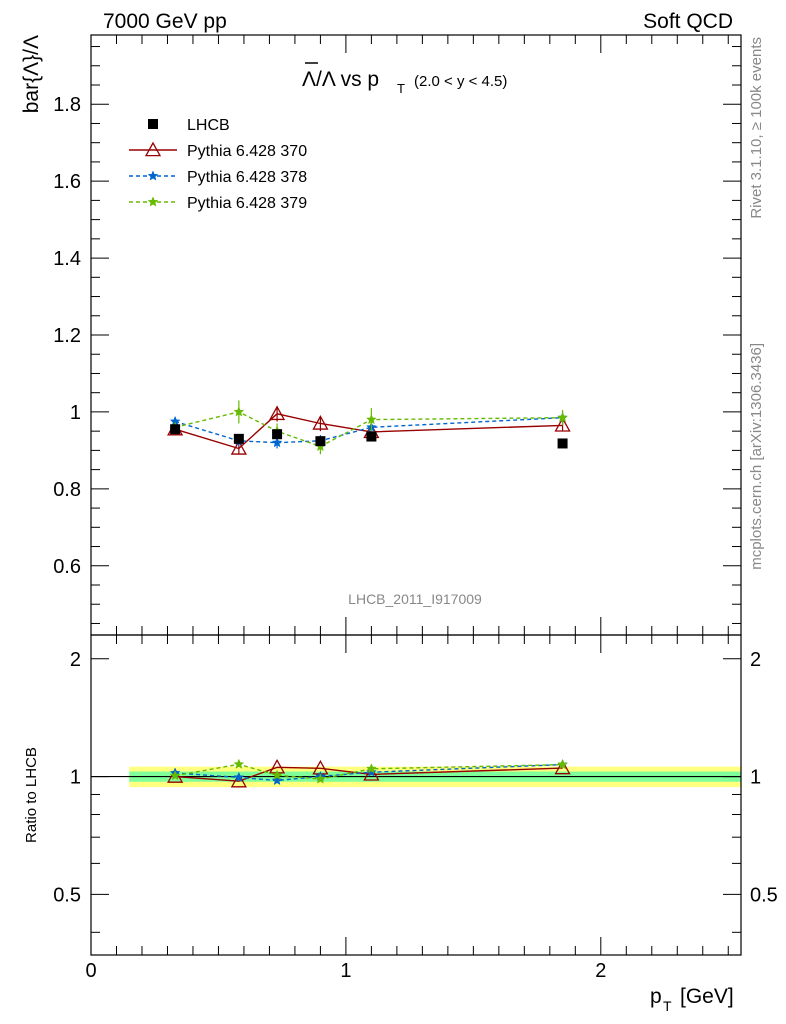 Image resolution: width=786 pixels, height=1024 pixels. What do you see at coordinates (764, 895) in the screenshot?
I see `ratio-tick-label-right: 0.5` at bounding box center [764, 895].